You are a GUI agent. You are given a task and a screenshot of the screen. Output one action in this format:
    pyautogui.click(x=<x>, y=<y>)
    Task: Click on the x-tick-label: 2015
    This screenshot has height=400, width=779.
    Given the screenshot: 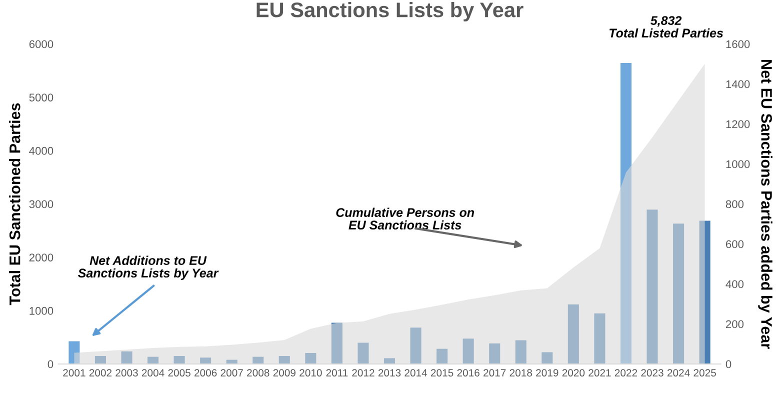 What is the action you would take?
    pyautogui.click(x=442, y=373)
    